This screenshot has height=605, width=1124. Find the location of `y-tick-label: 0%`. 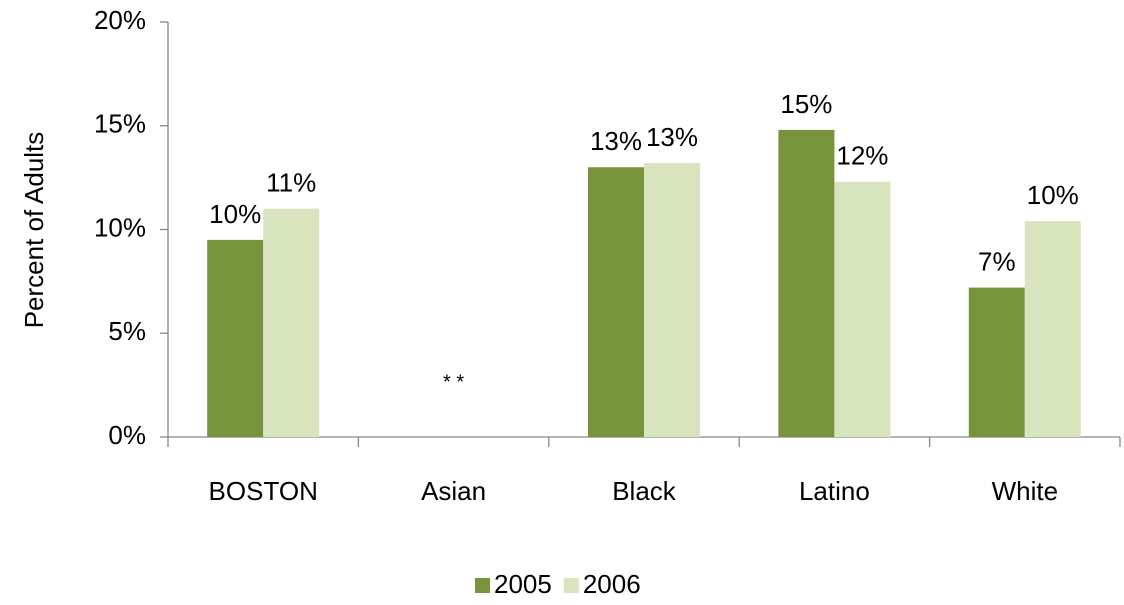

y-tick-label: 0% is located at coordinates (127, 435).